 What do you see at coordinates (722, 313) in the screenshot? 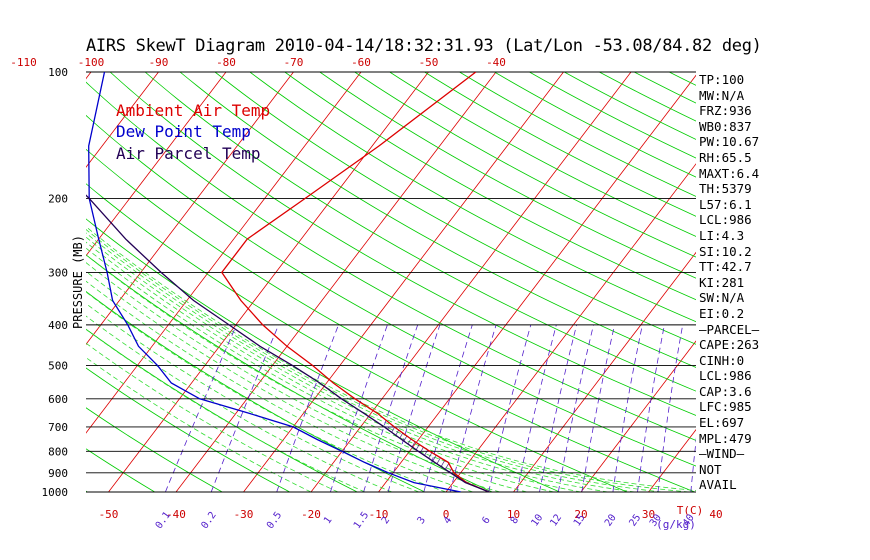
I see `stat-line: EI:0.2` at bounding box center [722, 313].